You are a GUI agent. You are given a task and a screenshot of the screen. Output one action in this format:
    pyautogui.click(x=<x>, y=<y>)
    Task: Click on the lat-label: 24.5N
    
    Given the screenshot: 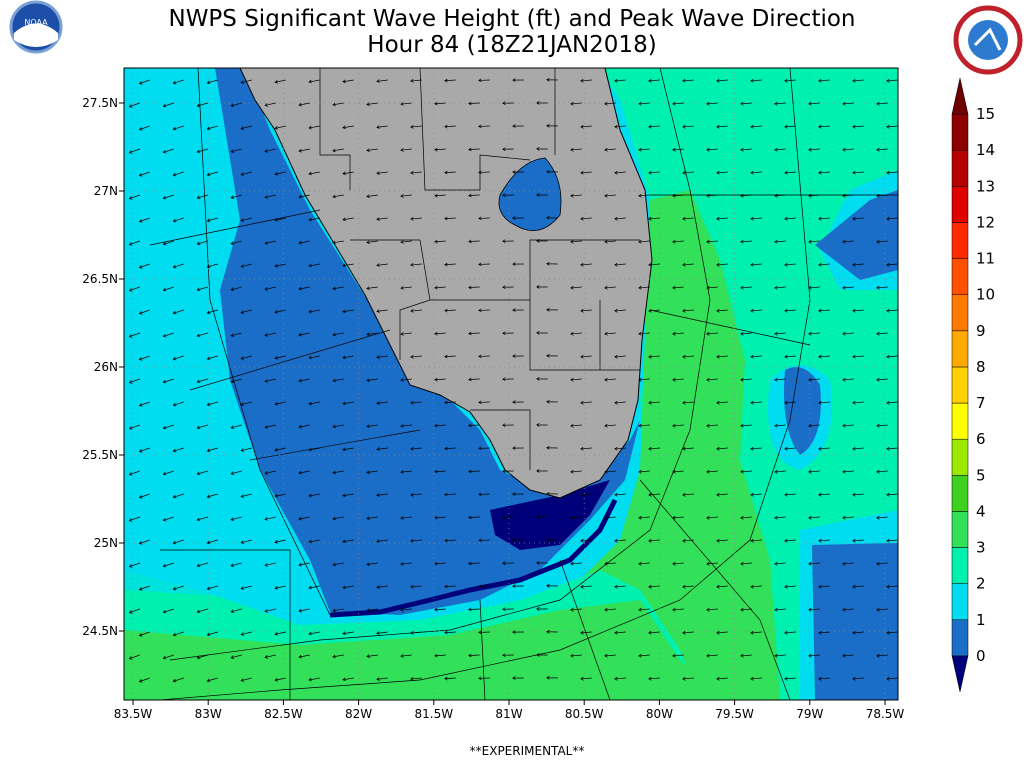 What is the action you would take?
    pyautogui.click(x=100, y=631)
    